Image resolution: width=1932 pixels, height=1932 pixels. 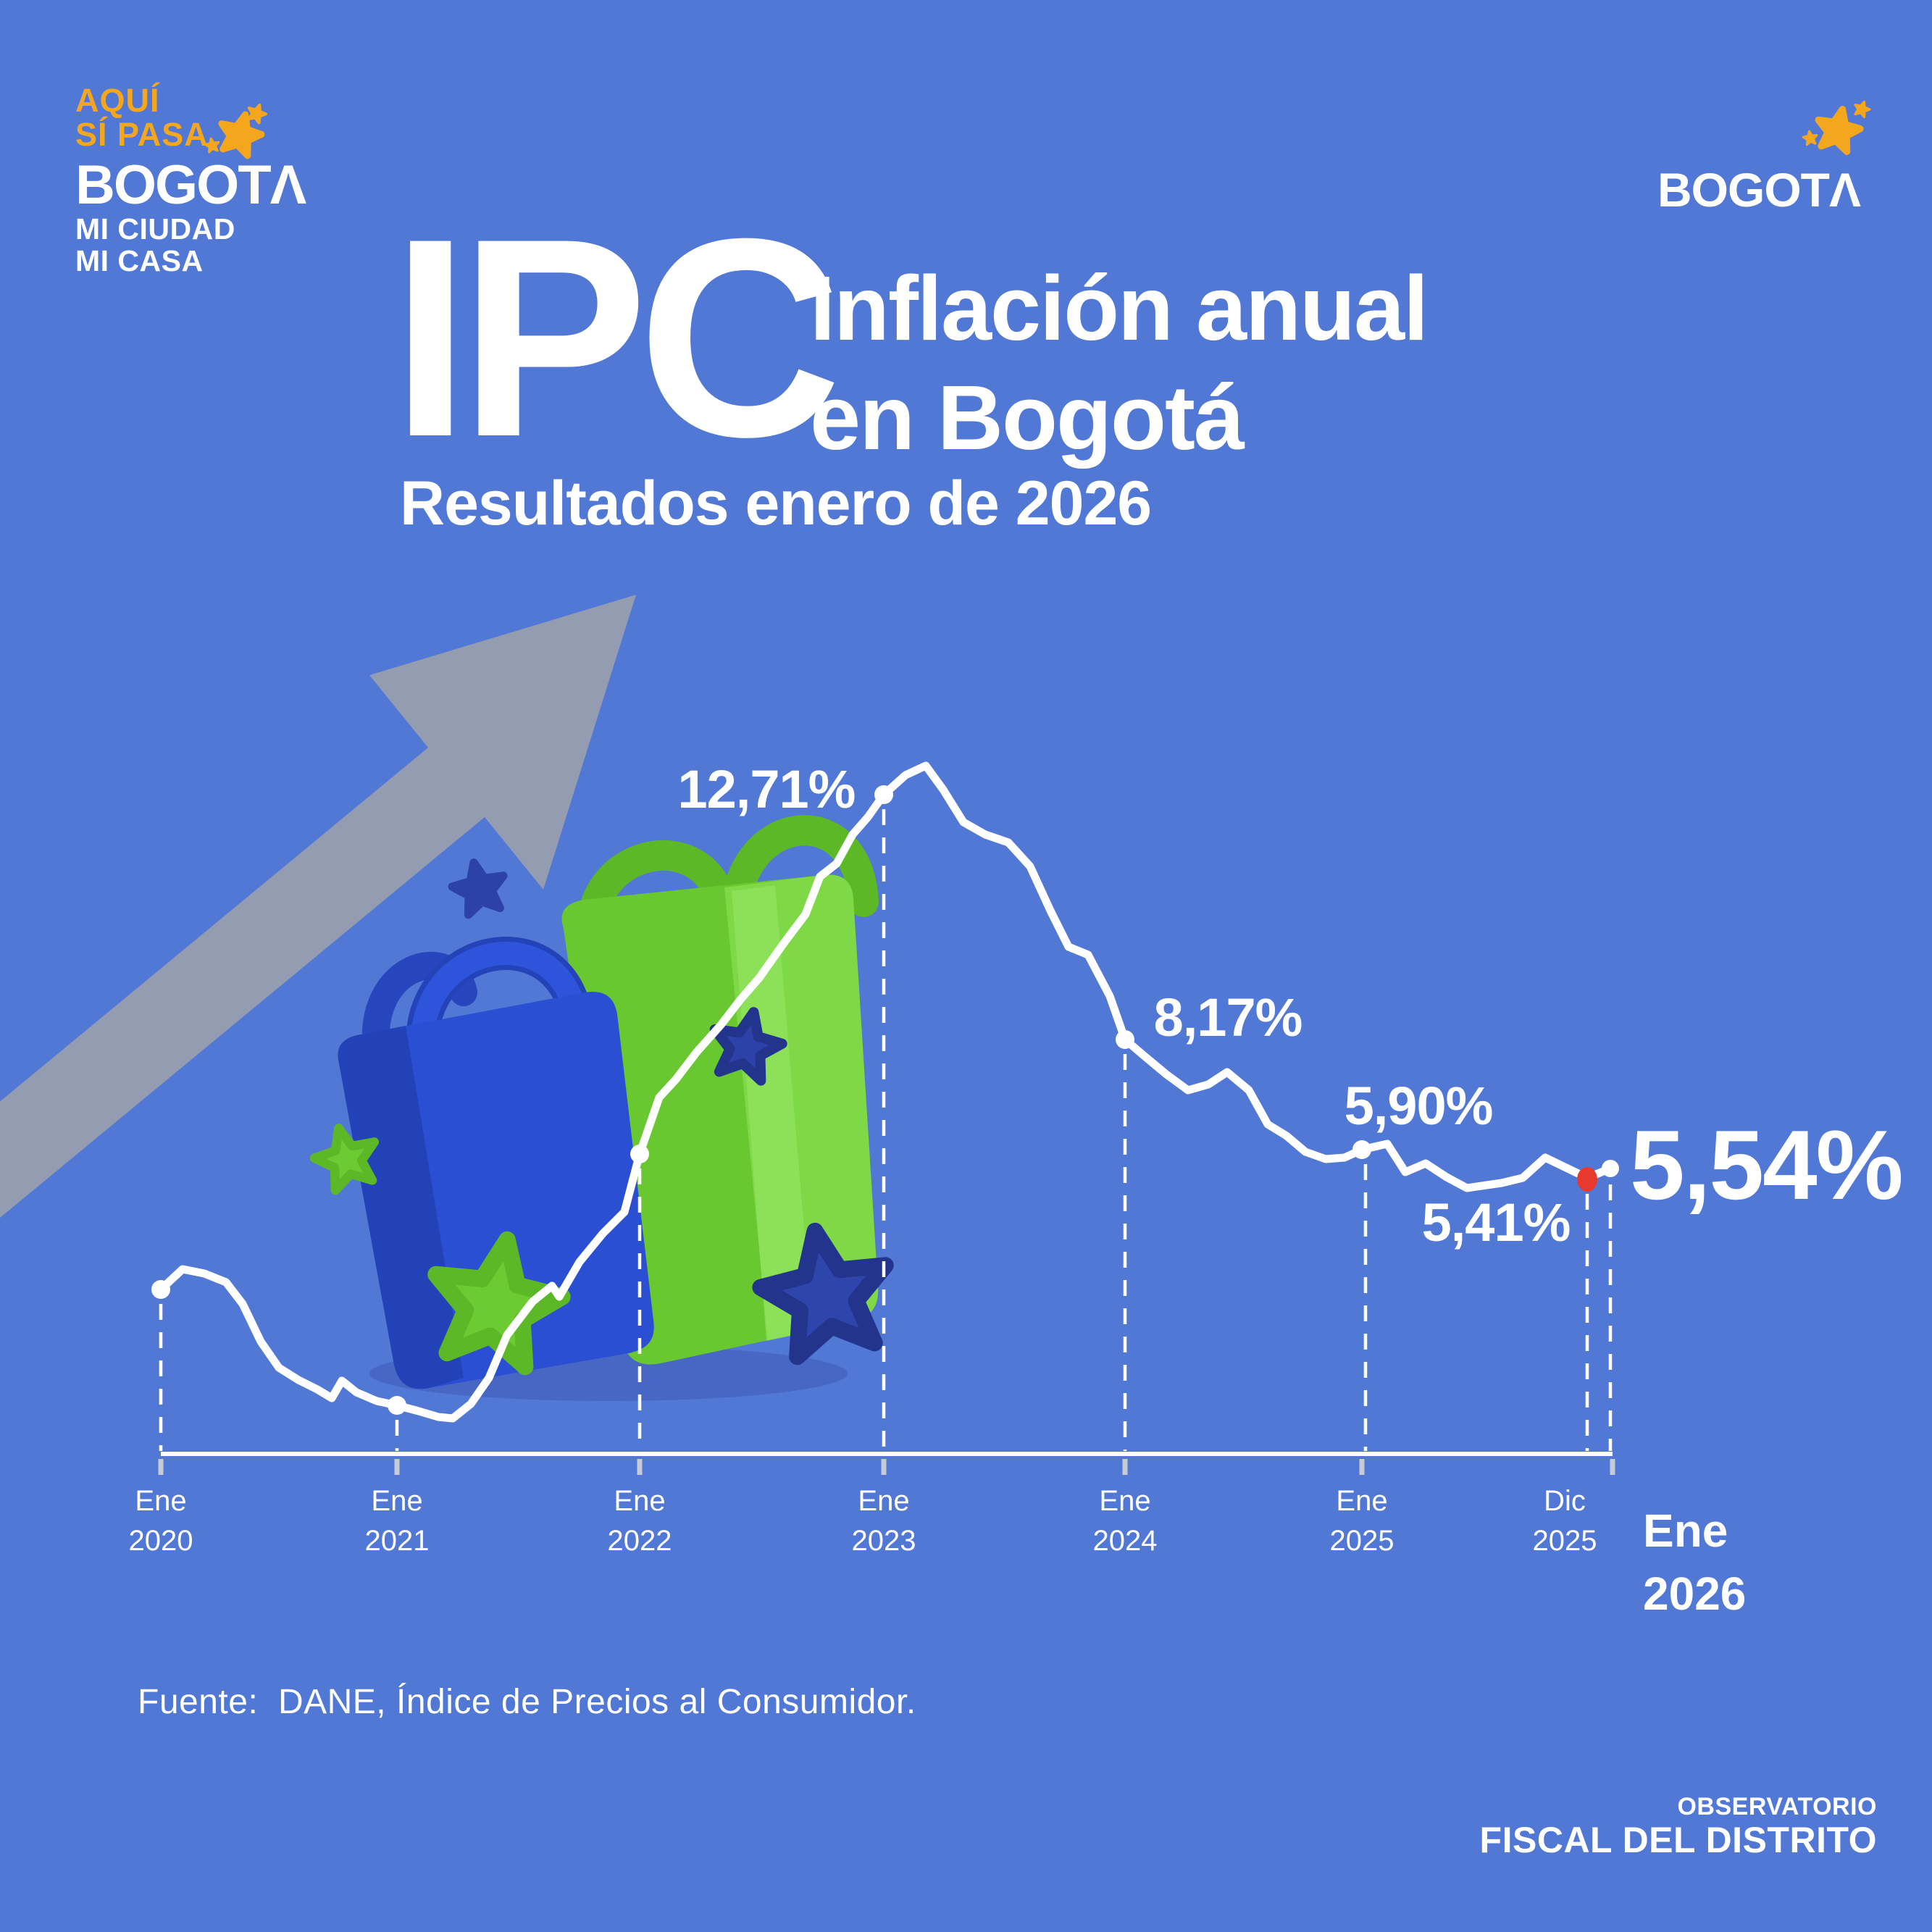 I want to click on x-label: Dic, so click(x=1565, y=1501).